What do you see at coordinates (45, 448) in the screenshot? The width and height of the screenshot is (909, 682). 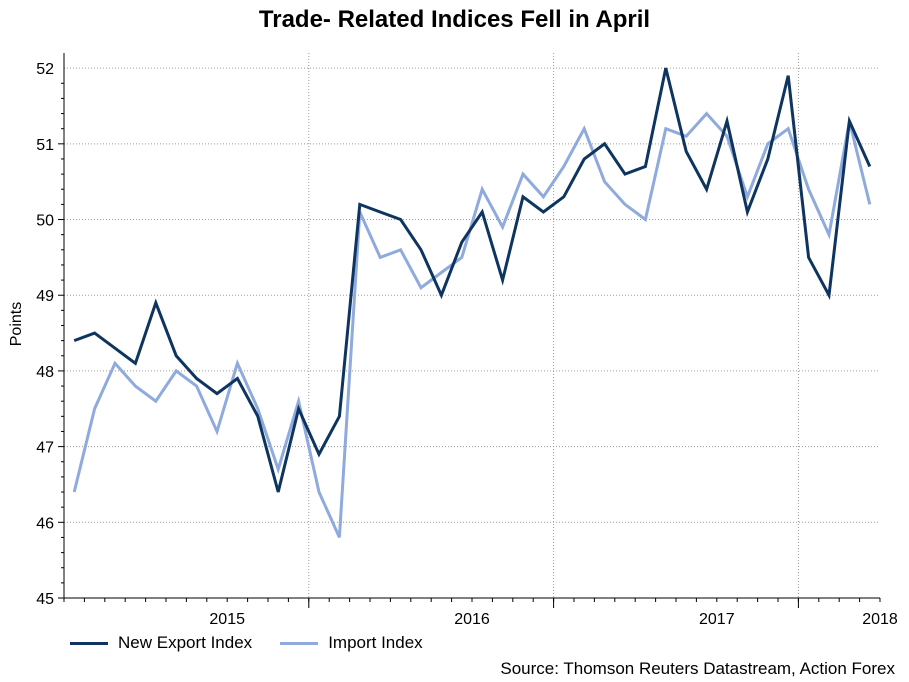 I see `y-tick-label: 47` at bounding box center [45, 448].